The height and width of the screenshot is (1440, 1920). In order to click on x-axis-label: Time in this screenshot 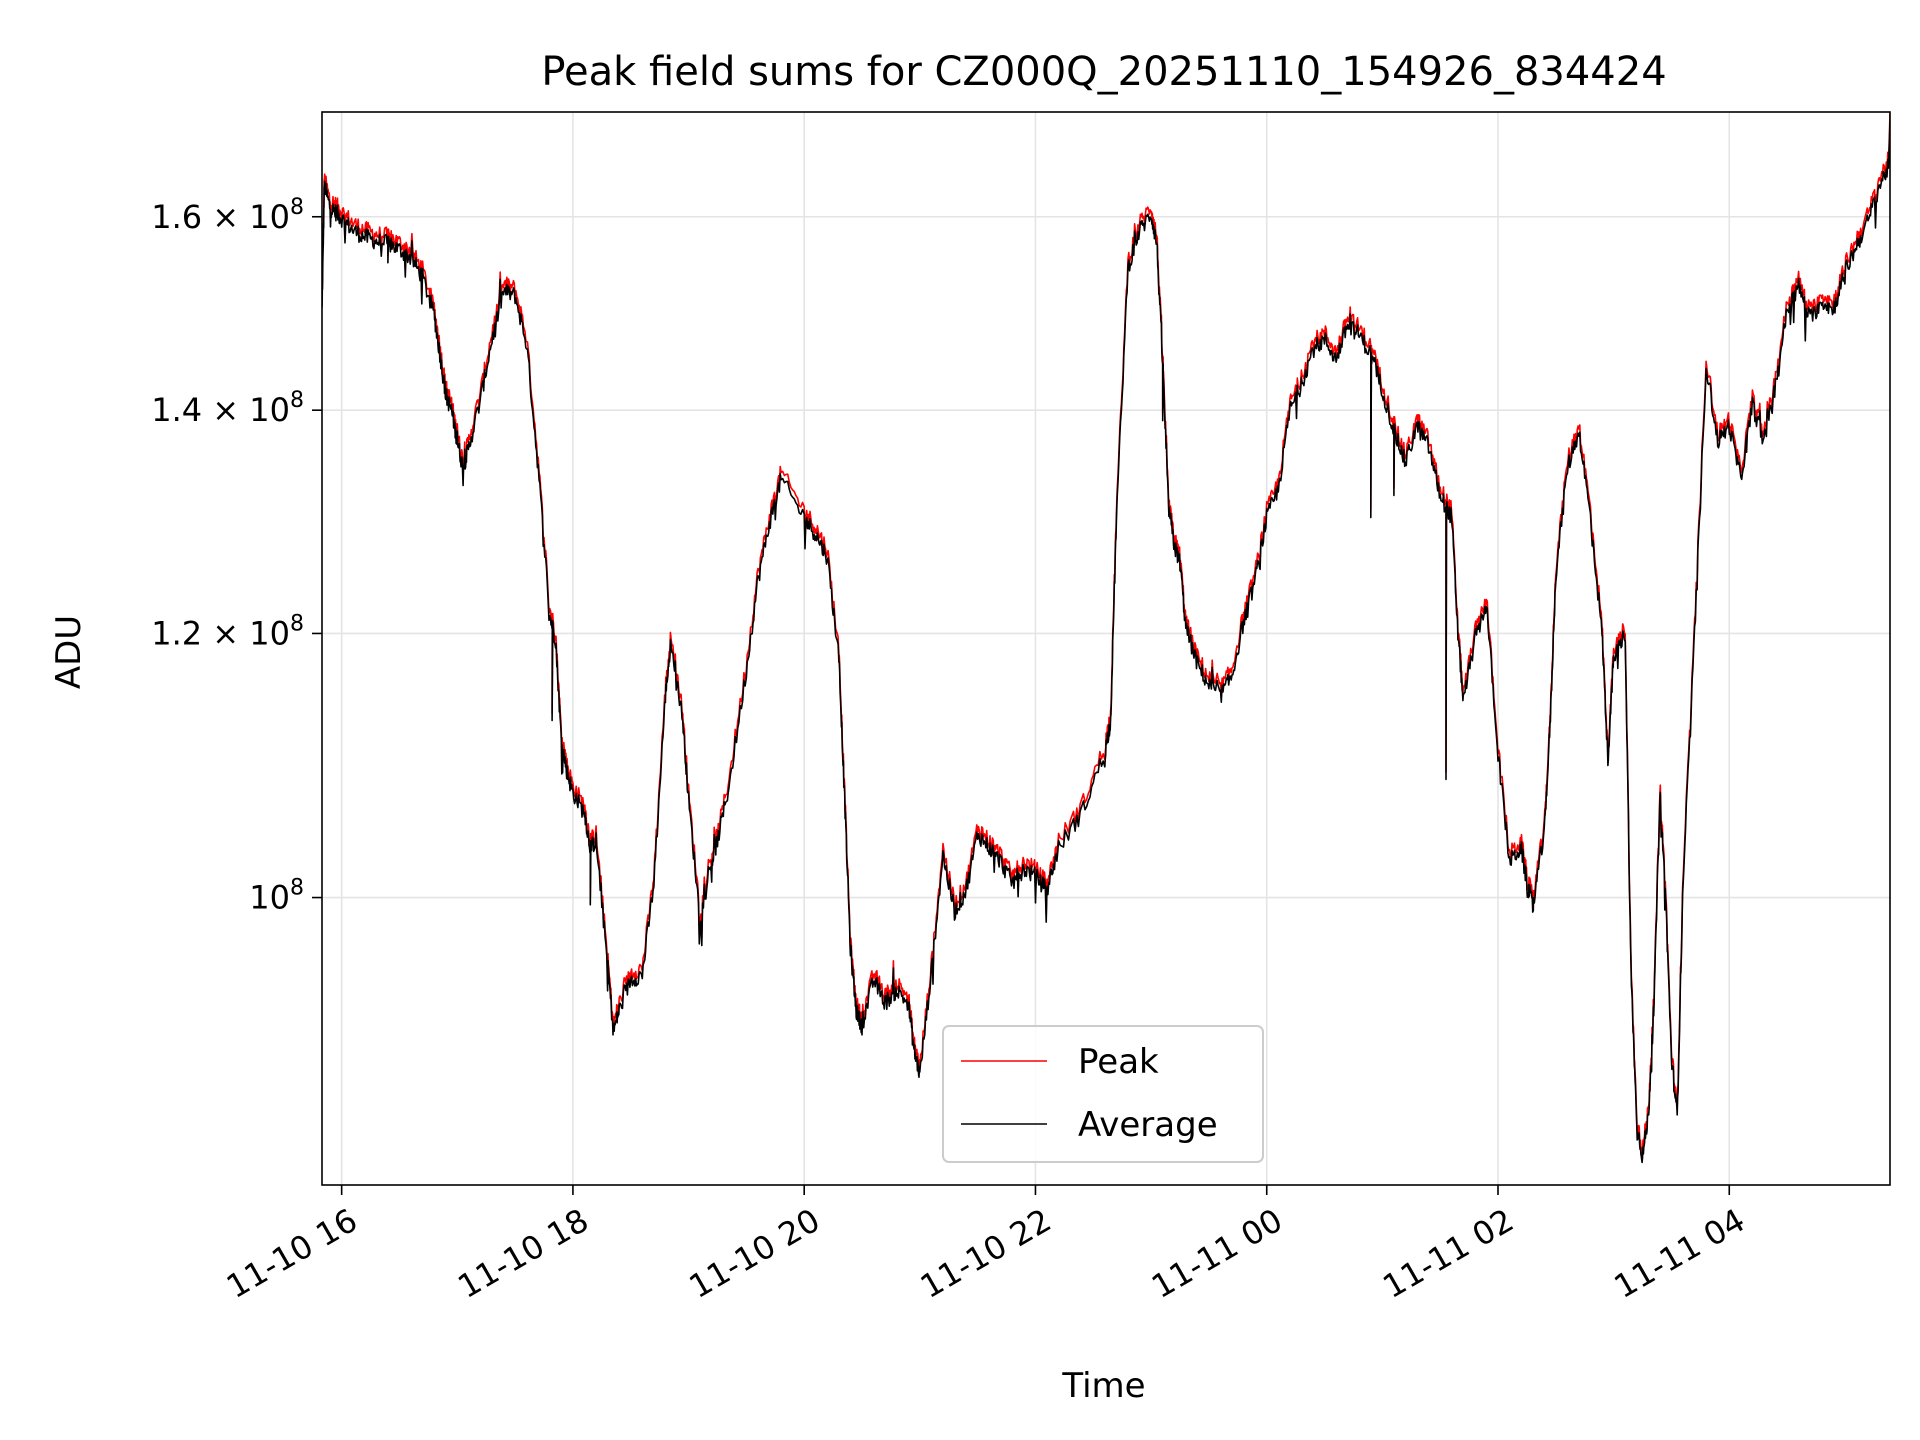, I will do `click(1103, 1386)`.